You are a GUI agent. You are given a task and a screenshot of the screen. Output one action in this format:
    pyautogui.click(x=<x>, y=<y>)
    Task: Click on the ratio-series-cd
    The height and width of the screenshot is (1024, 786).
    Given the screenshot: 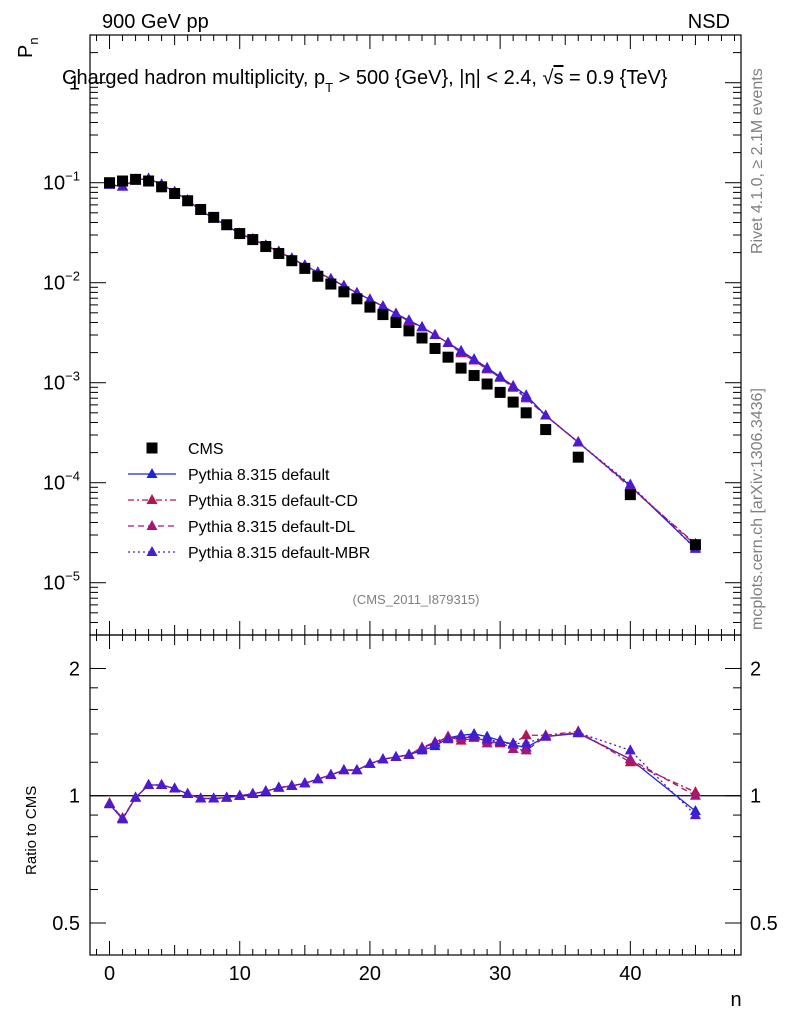 What is the action you would take?
    pyautogui.click(x=402, y=774)
    